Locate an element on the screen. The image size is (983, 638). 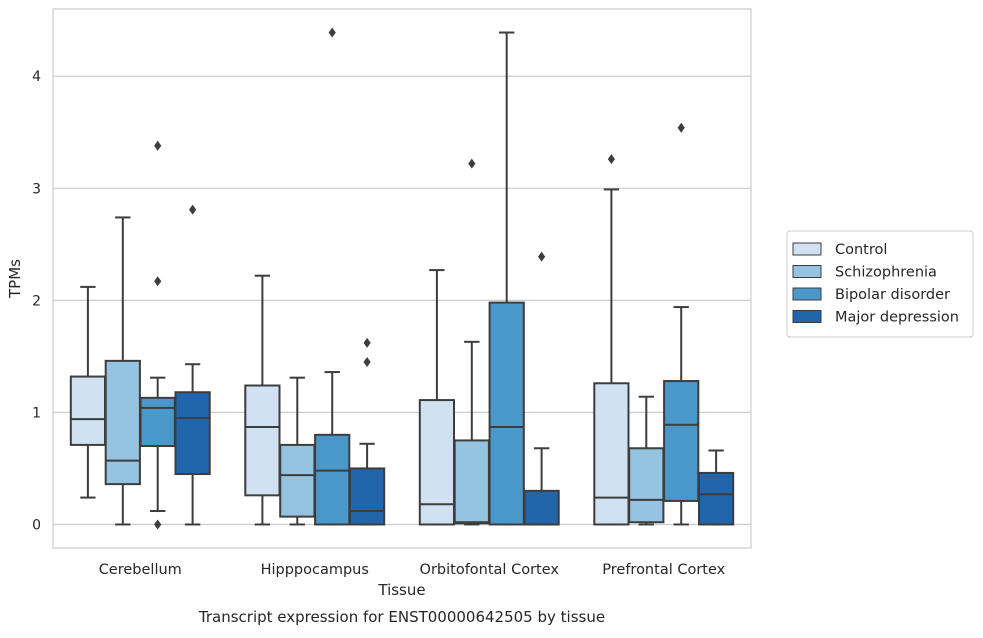
legend-label: Major depression is located at coordinates (897, 318).